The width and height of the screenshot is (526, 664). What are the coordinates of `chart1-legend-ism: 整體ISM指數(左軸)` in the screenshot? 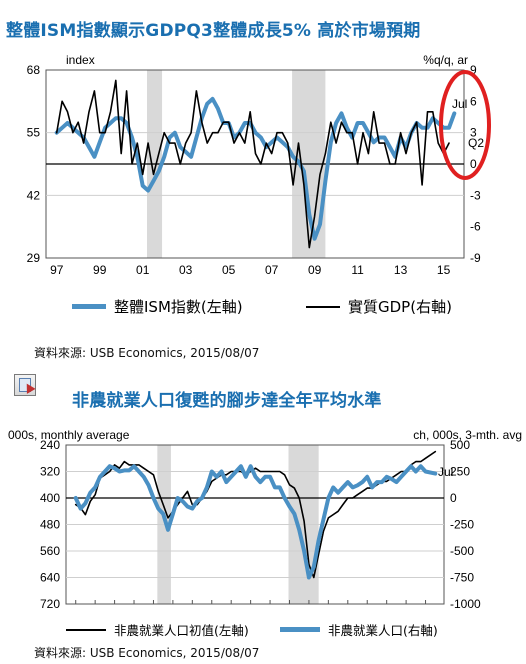 It's located at (157, 306).